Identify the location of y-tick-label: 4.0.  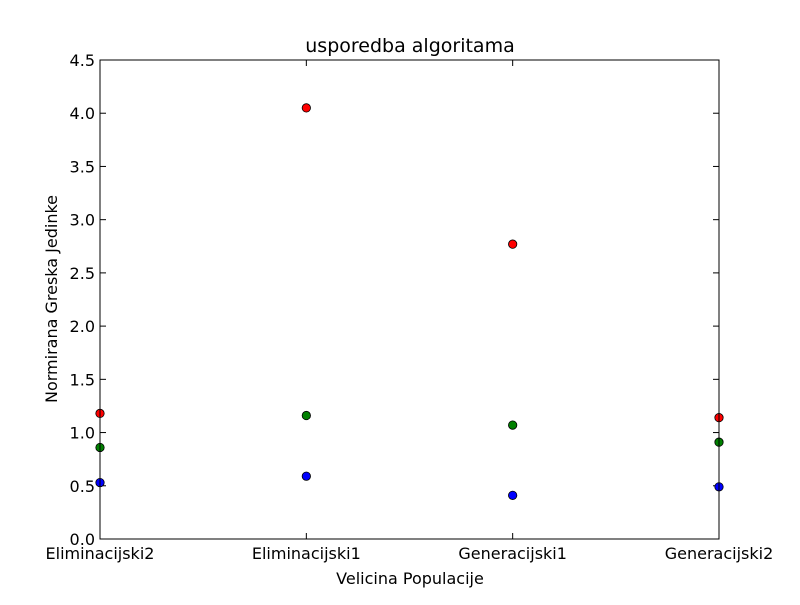
(82, 113).